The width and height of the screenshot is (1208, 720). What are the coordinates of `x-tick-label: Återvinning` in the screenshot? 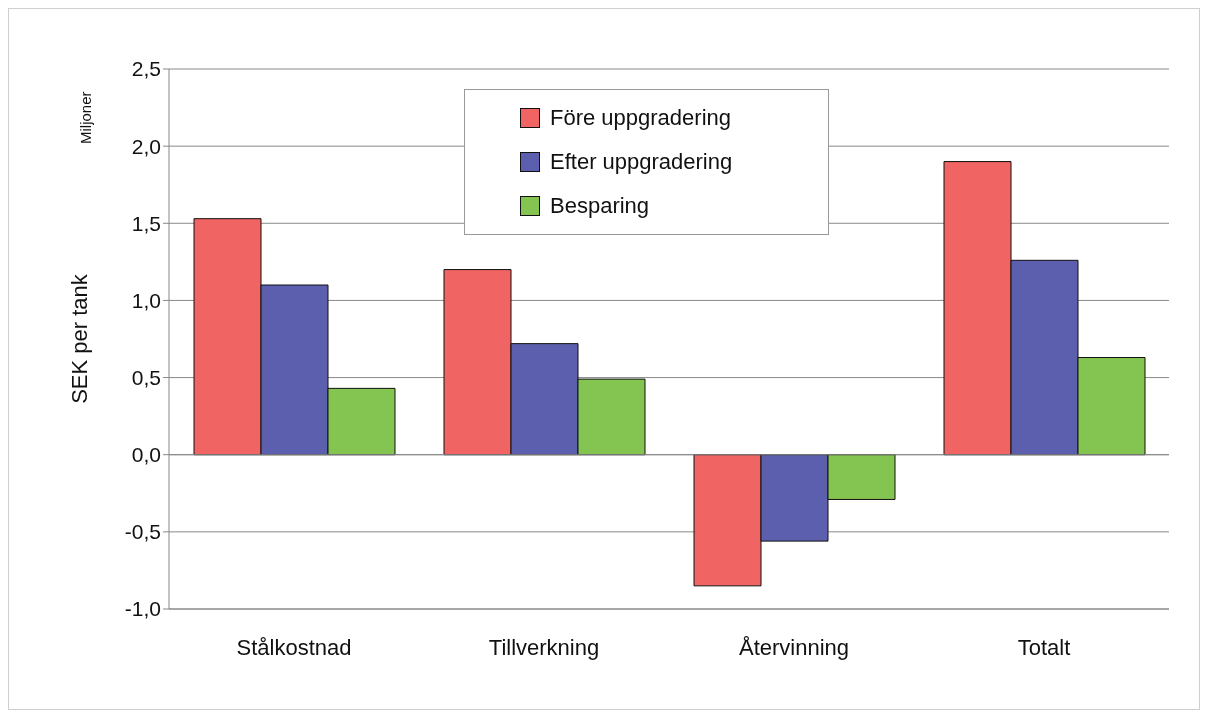 It's located at (794, 647).